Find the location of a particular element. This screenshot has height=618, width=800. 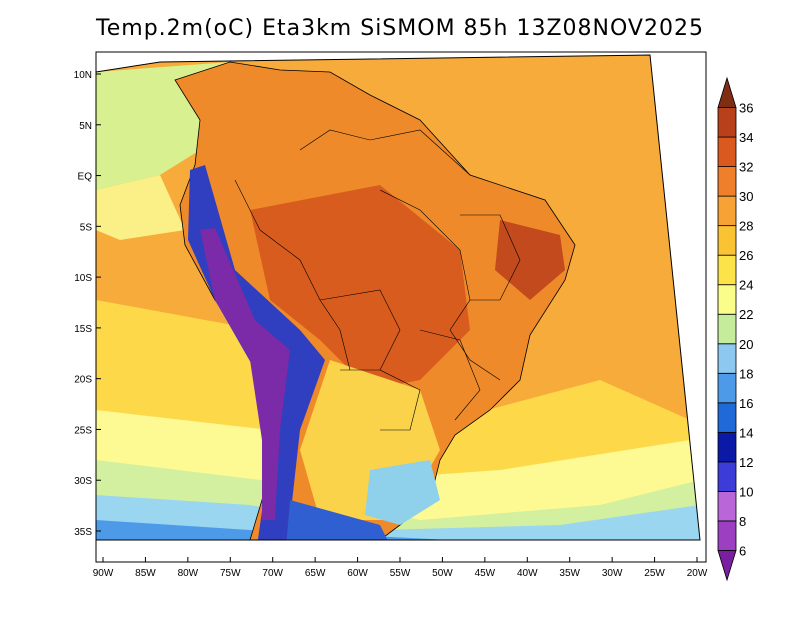

lat-tick-label: EQ is located at coordinates (85, 177).